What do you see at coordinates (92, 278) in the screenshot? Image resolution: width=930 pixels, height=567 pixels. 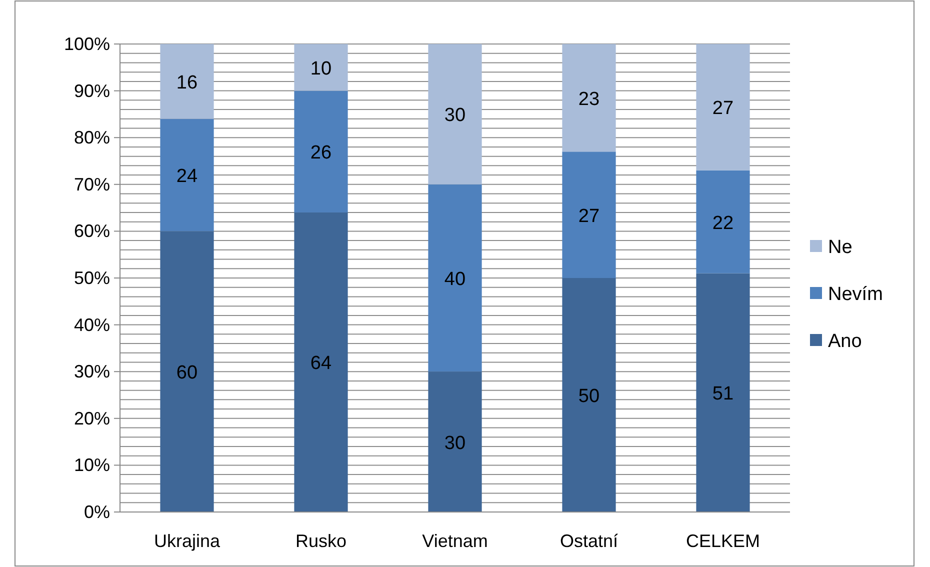 I see `y-tick-label: 50%` at bounding box center [92, 278].